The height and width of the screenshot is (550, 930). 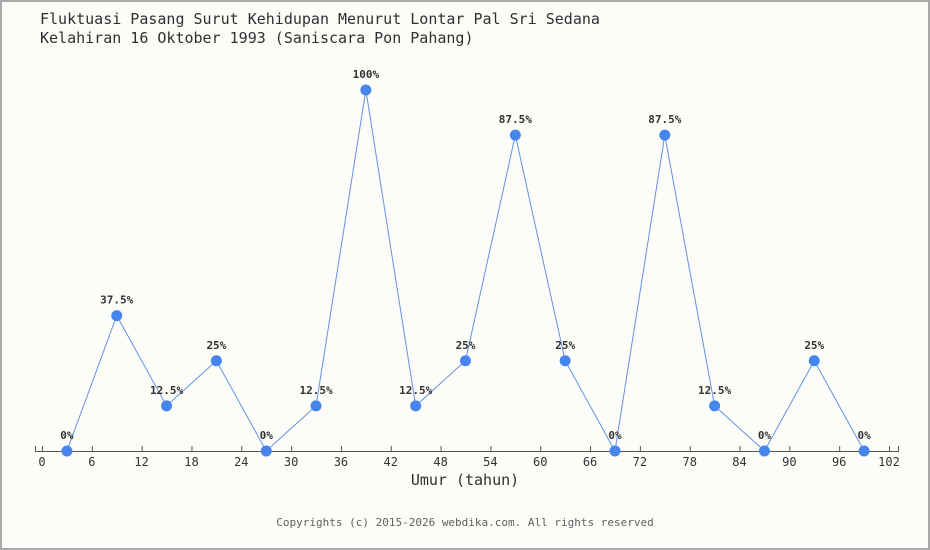 What do you see at coordinates (141, 462) in the screenshot?
I see `x-tick-label: 12` at bounding box center [141, 462].